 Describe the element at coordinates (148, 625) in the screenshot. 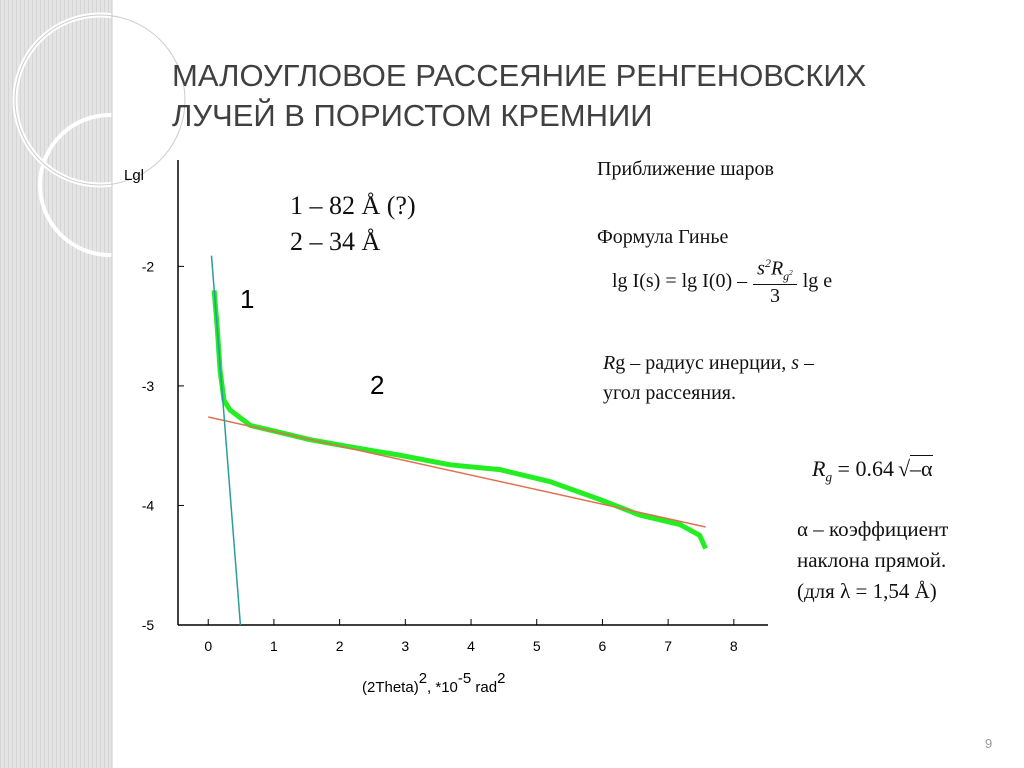

I see `y-tick-label: -5` at that location.